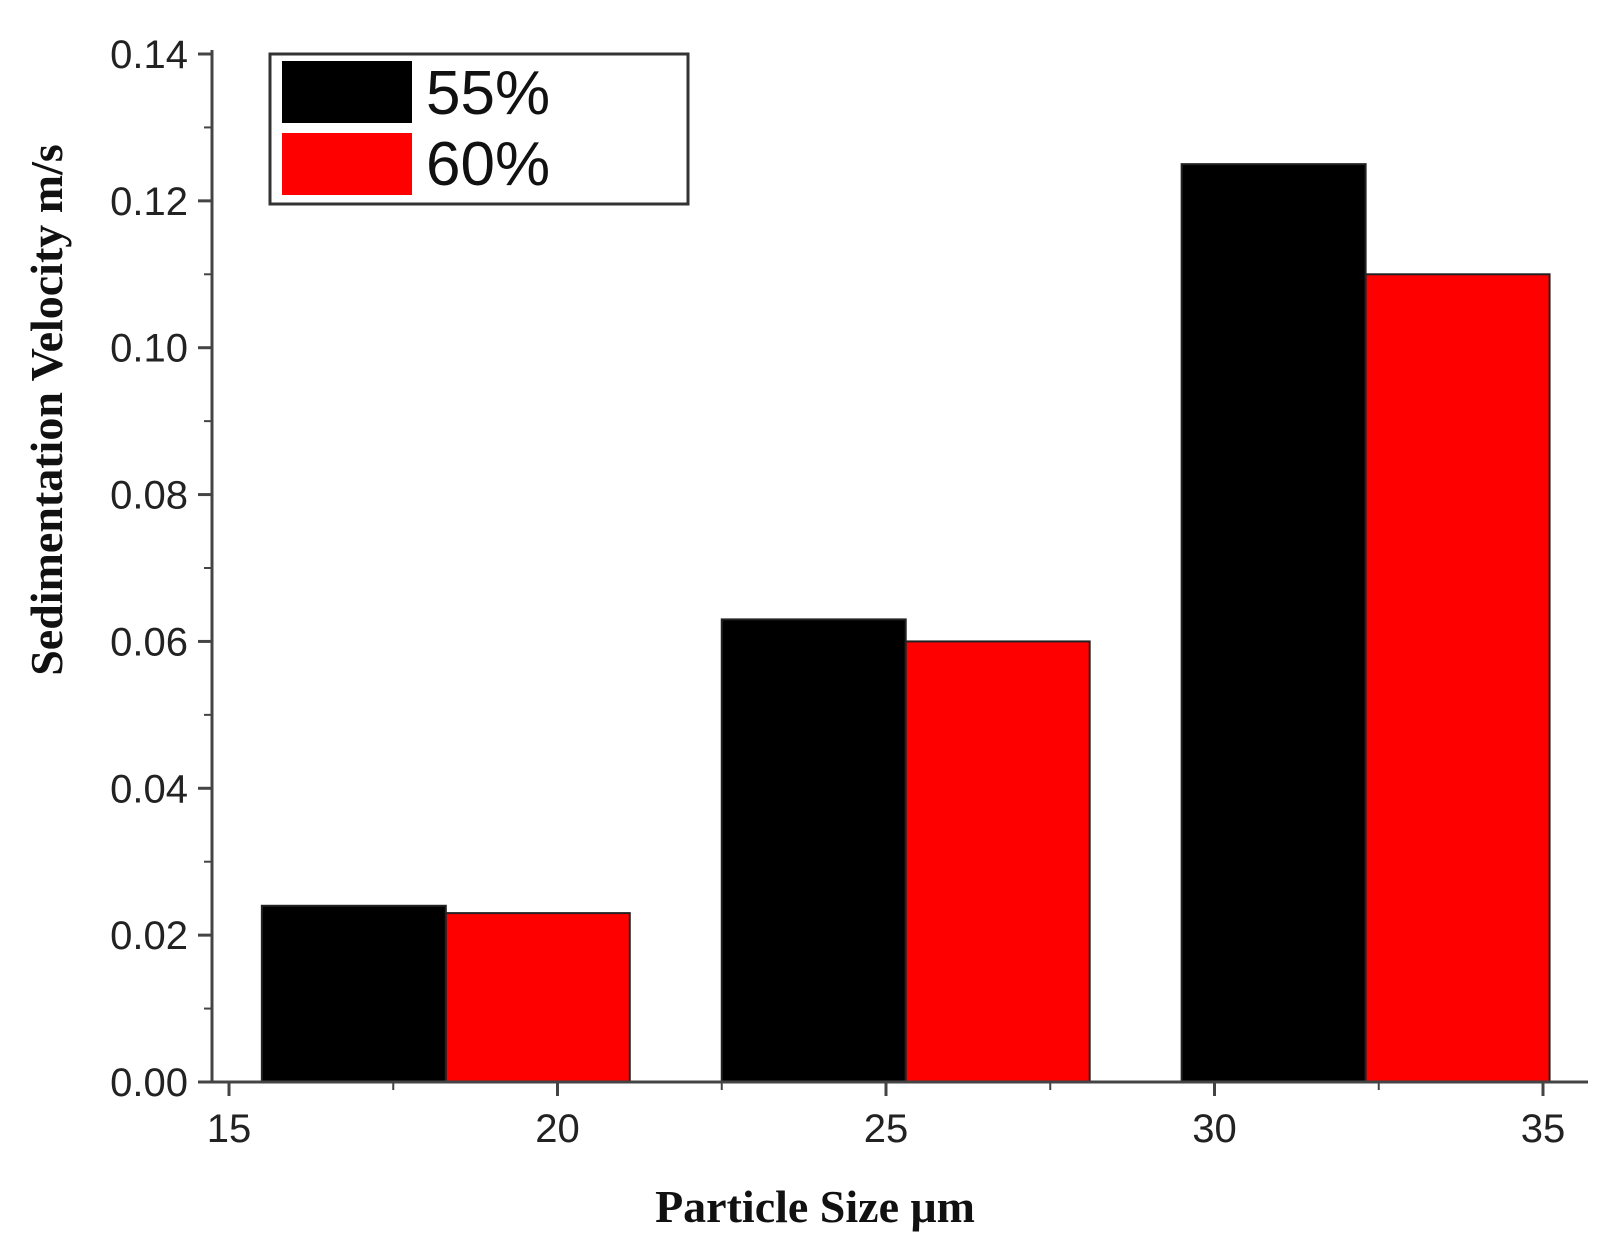 Image resolution: width=1612 pixels, height=1244 pixels. Describe the element at coordinates (479, 129) in the screenshot. I see `legend: 55% 60%` at that location.